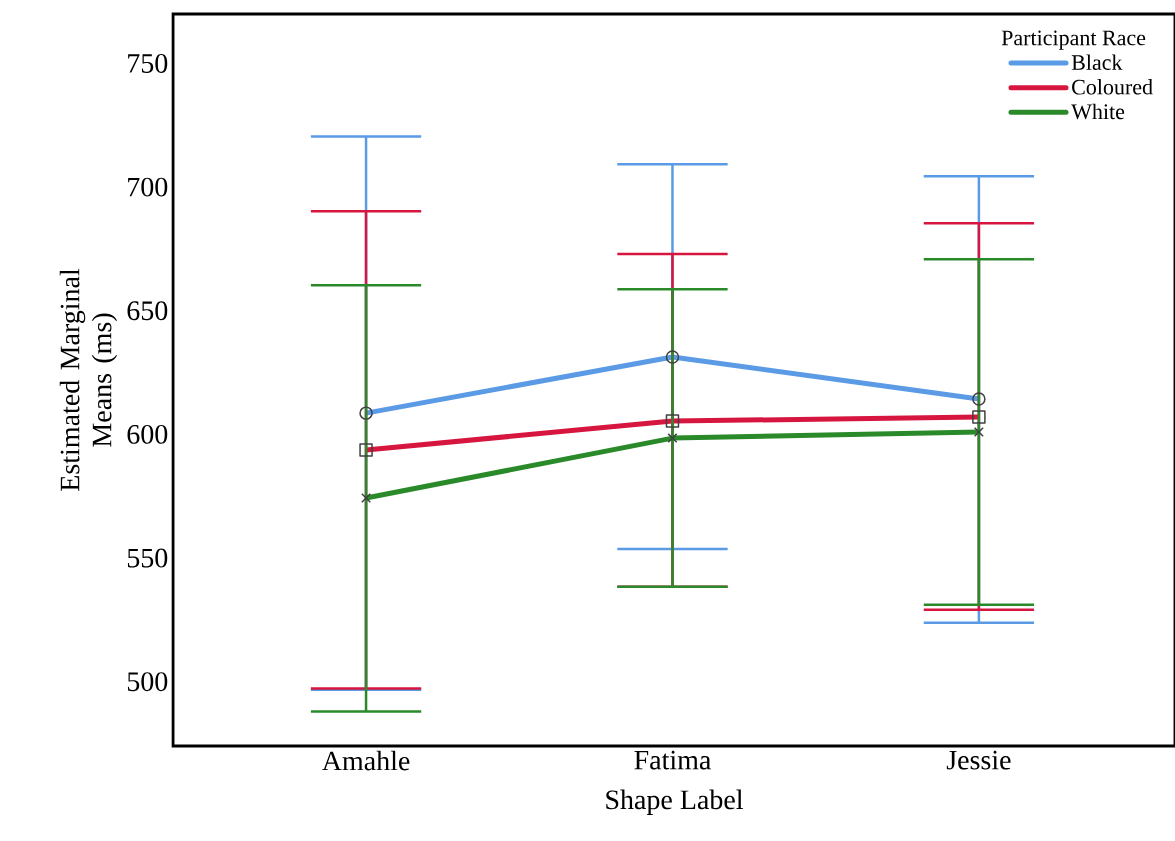  What do you see at coordinates (88, 379) in the screenshot?
I see `y-axis-title: Estimated Marginal Means (ms)` at bounding box center [88, 379].